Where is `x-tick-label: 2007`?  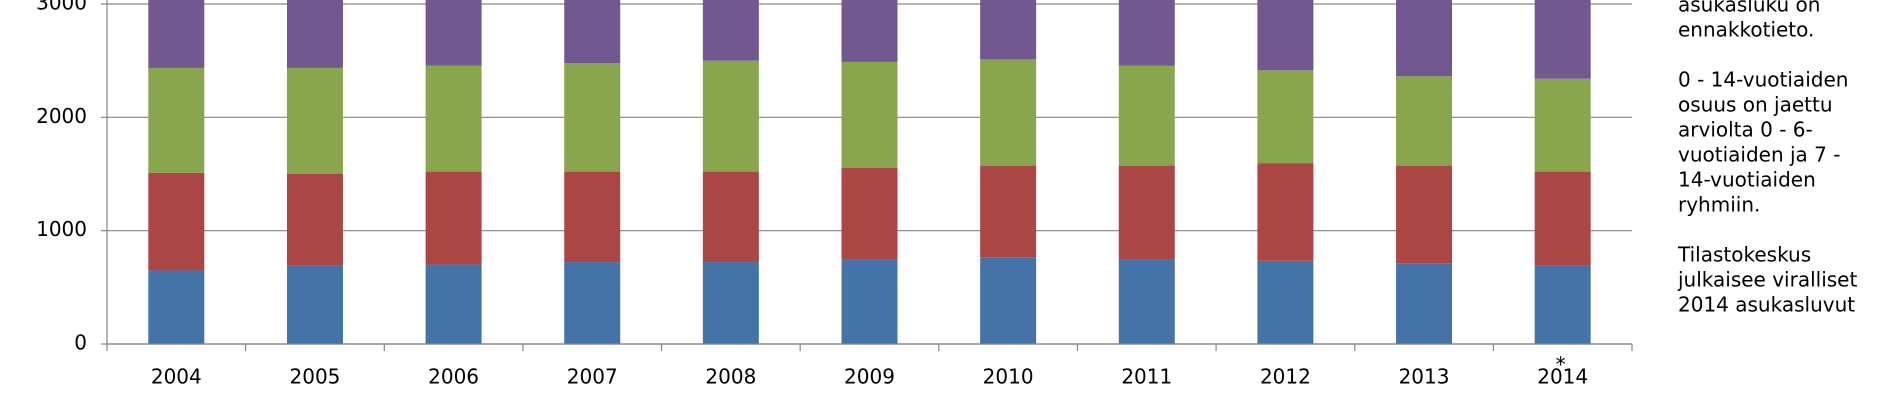
x-tick-label: 2007 is located at coordinates (592, 377).